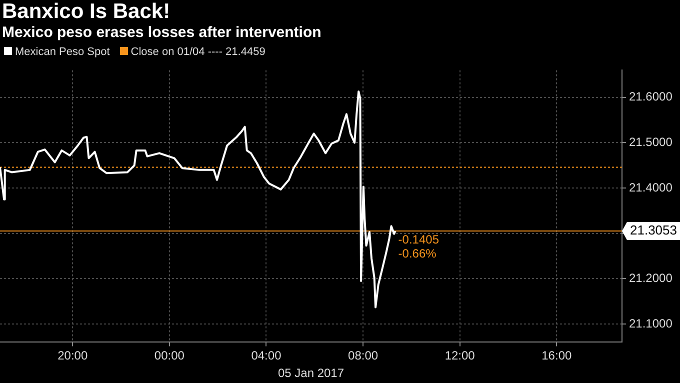 Image resolution: width=680 pixels, height=383 pixels. Describe the element at coordinates (653, 230) in the screenshot. I see `ref-line-label: 21.3053` at that location.